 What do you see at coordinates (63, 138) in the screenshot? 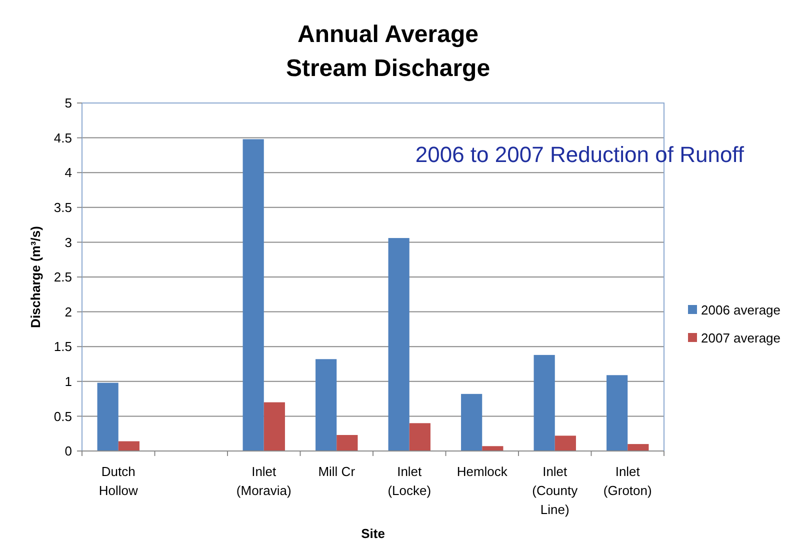
I see `y-tick-label: 4.5` at bounding box center [63, 138].